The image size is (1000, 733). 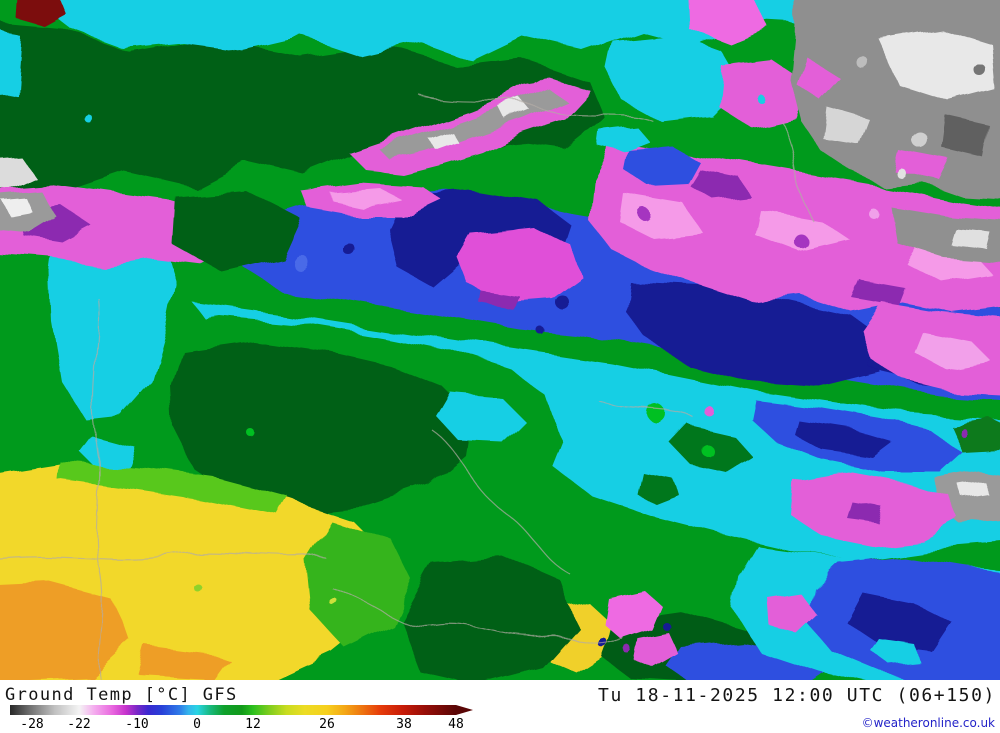 I want to click on product-title: Ground Temp [°C] GFS, so click(x=121, y=695).